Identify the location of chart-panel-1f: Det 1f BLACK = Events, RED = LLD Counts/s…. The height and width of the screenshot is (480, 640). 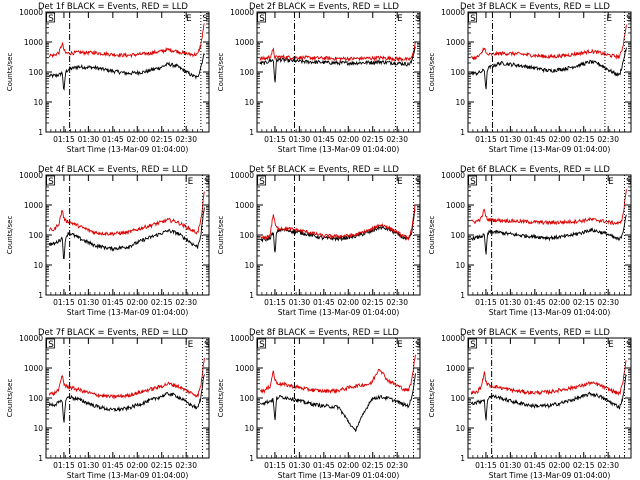
(108, 78).